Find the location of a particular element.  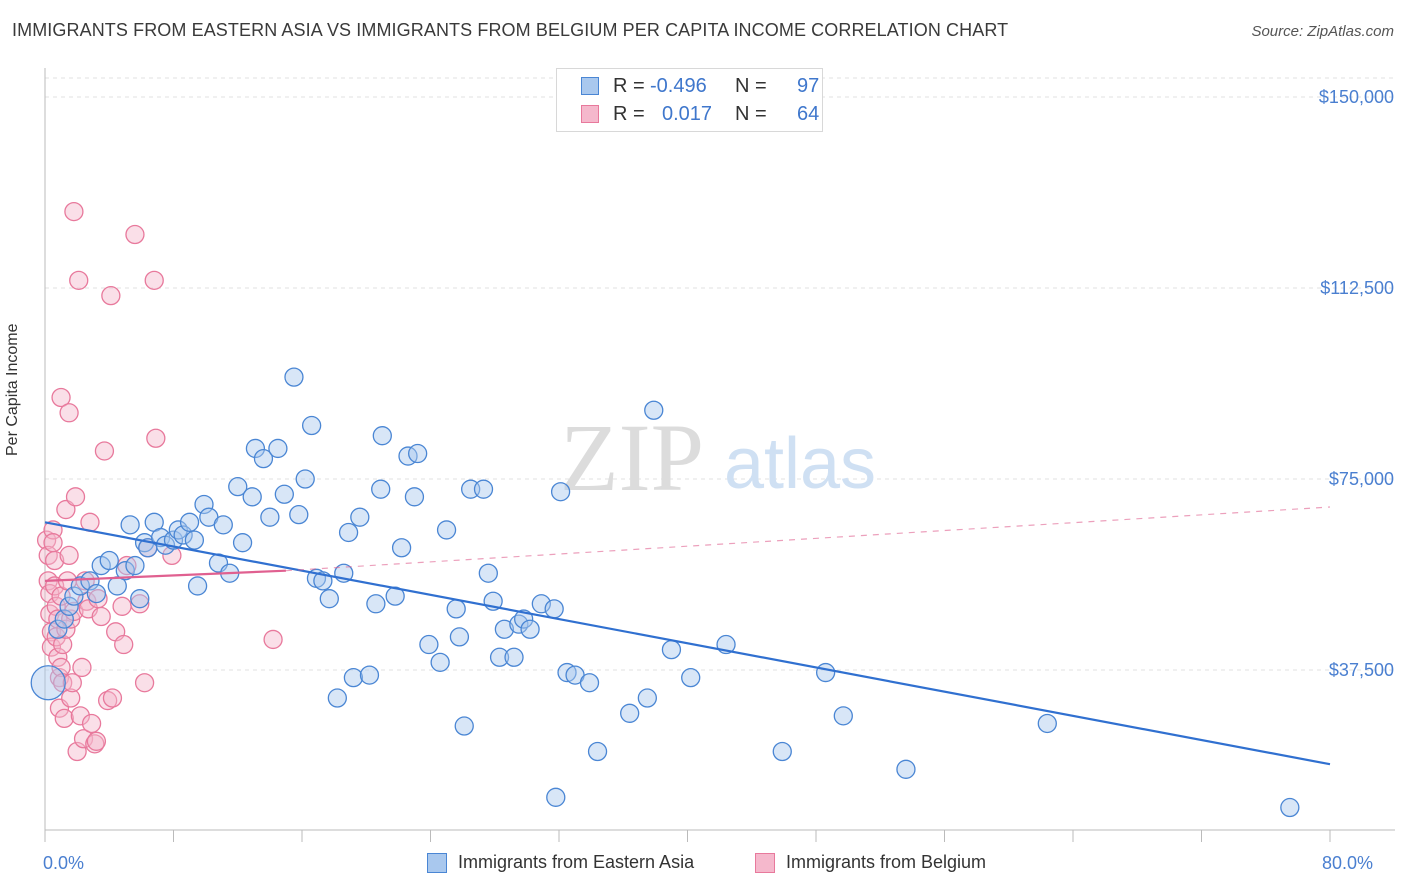

y-tick-label: $112,500 is located at coordinates (1357, 288).